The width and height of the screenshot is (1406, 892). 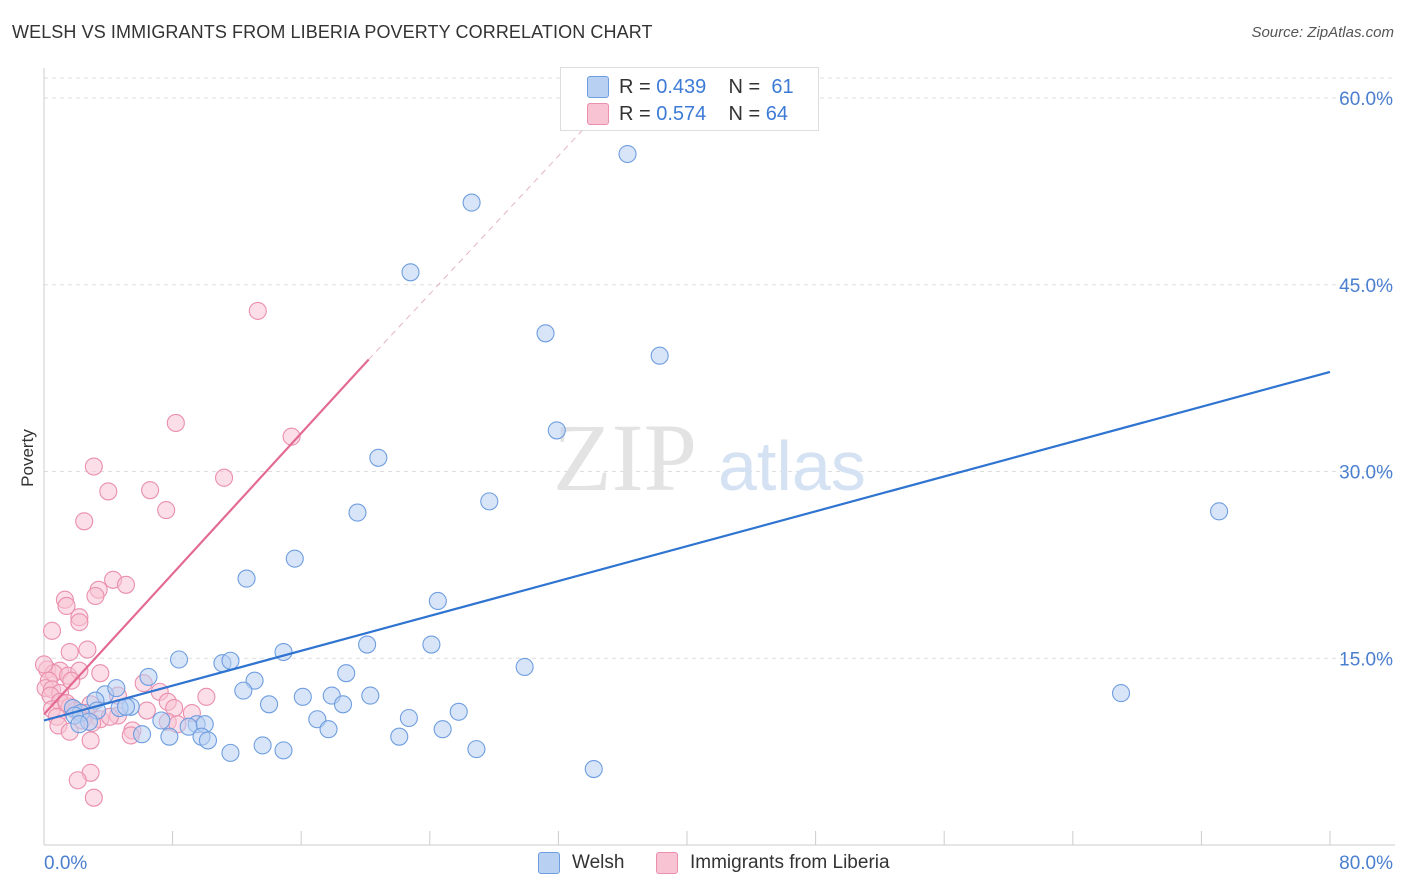 What do you see at coordinates (667, 863) in the screenshot?
I see `bottom-legend-liberia-swatch` at bounding box center [667, 863].